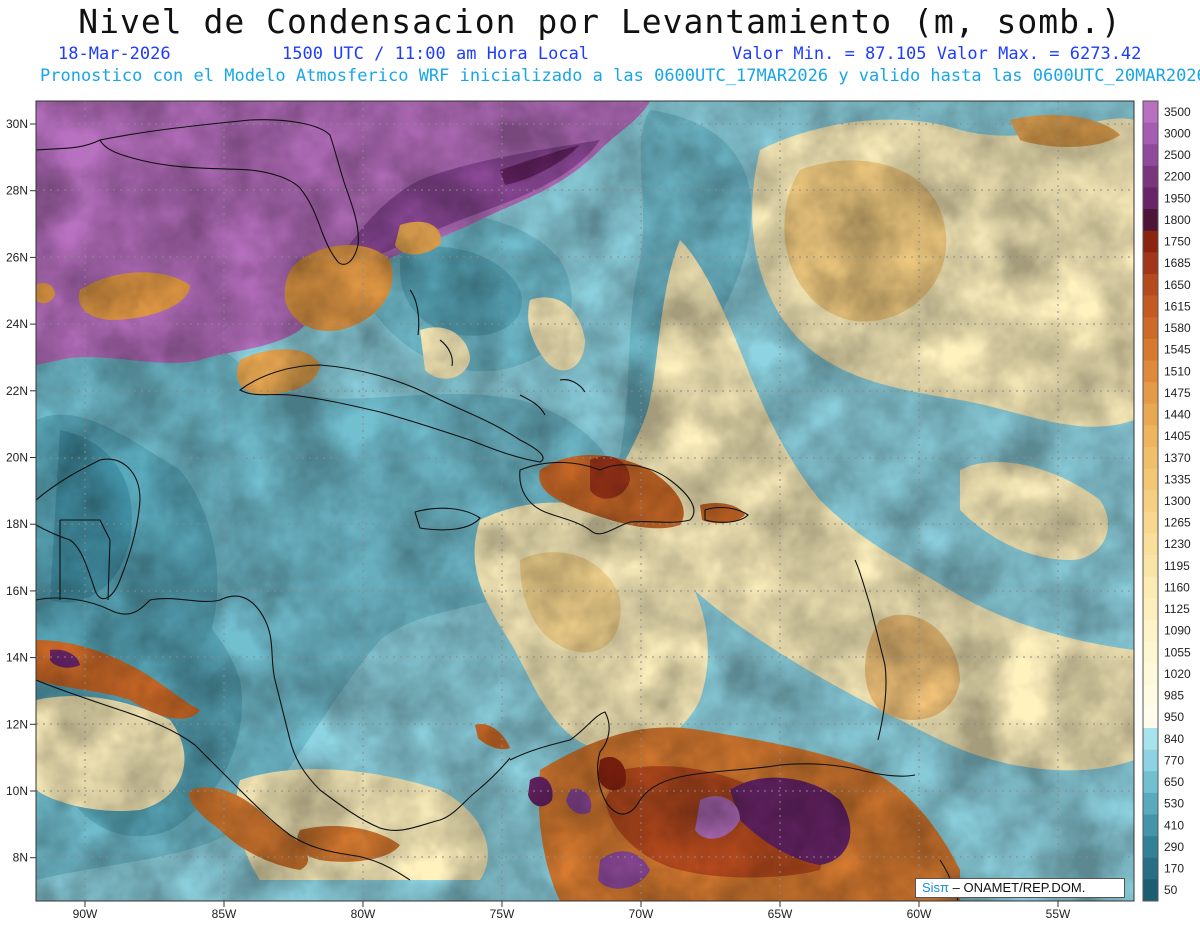 The height and width of the screenshot is (927, 1200). I want to click on colorbar-label: 50, so click(1171, 890).